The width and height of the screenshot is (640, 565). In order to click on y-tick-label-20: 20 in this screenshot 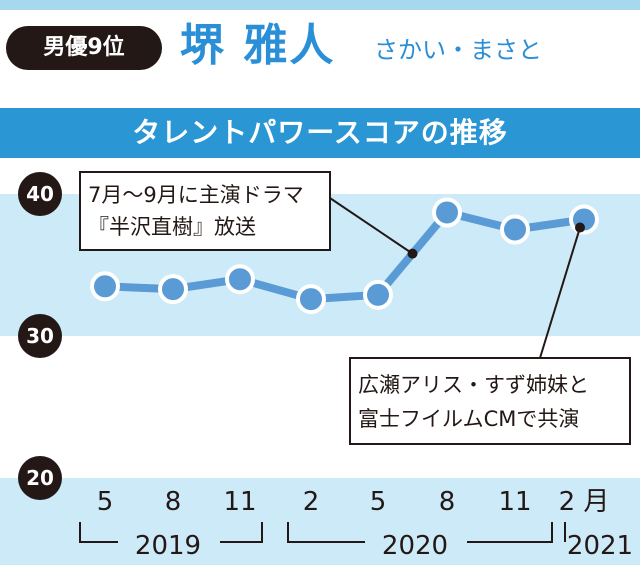, I will do `click(40, 478)`.